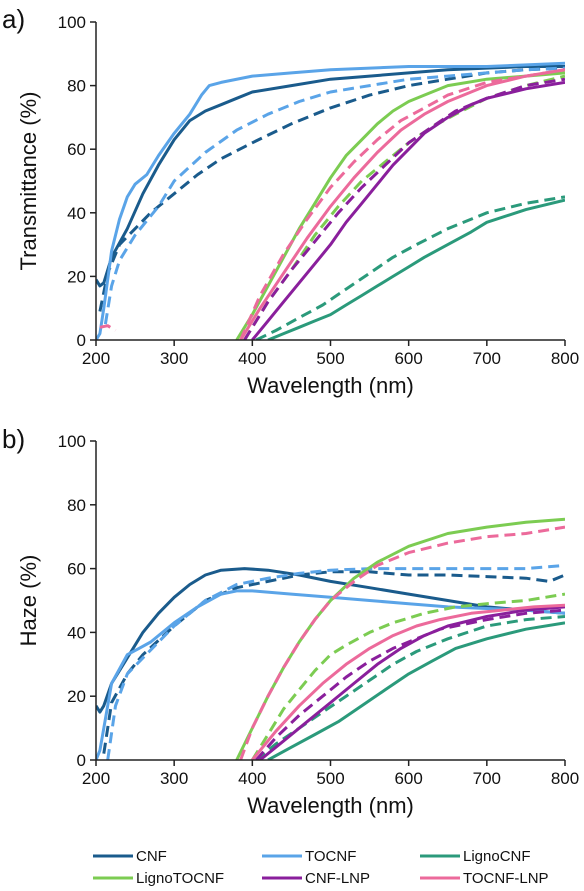 The height and width of the screenshot is (891, 584). Describe the element at coordinates (506, 878) in the screenshot. I see `legend-label: TOCNF-LNP` at that location.